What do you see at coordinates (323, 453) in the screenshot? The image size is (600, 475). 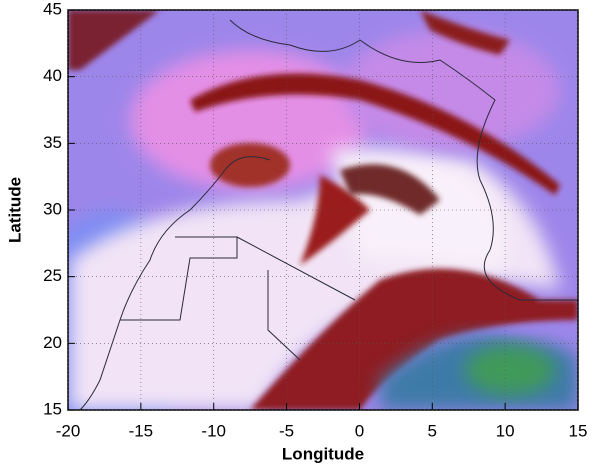 I see `x-axis-label: Longitude` at bounding box center [323, 453].